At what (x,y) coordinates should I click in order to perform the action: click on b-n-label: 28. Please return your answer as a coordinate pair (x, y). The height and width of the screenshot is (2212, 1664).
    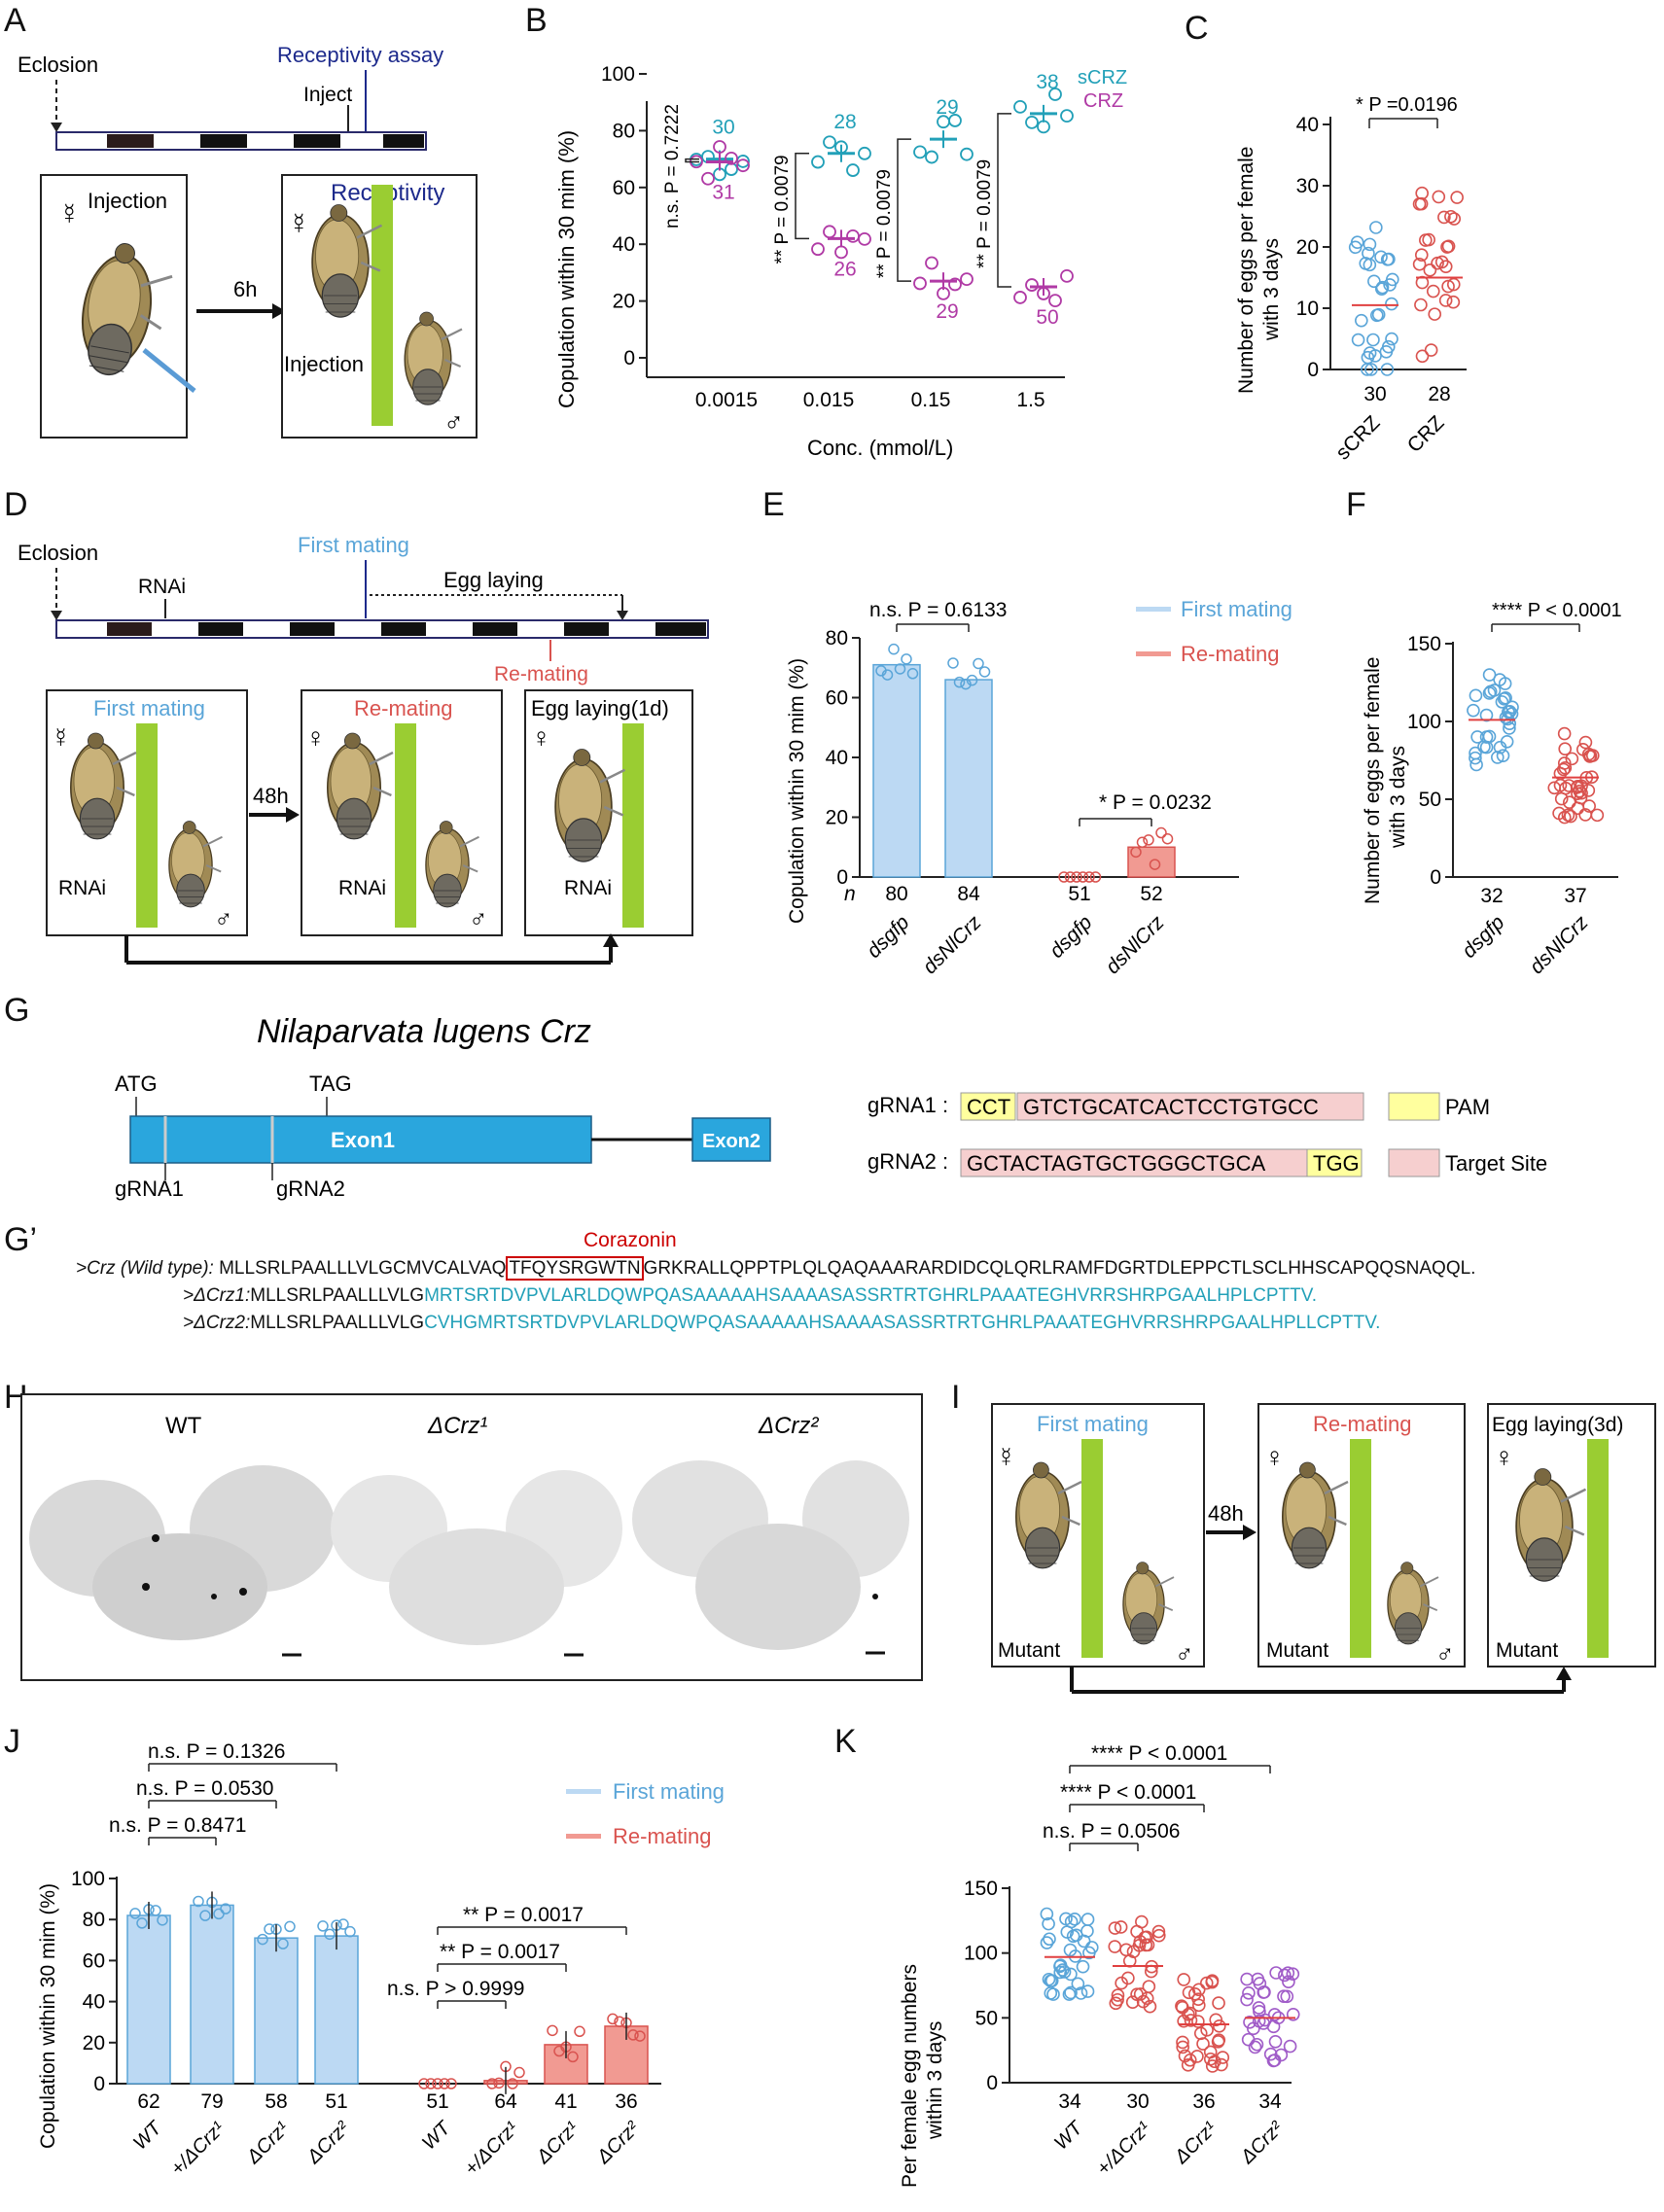
    Looking at the image, I should click on (844, 122).